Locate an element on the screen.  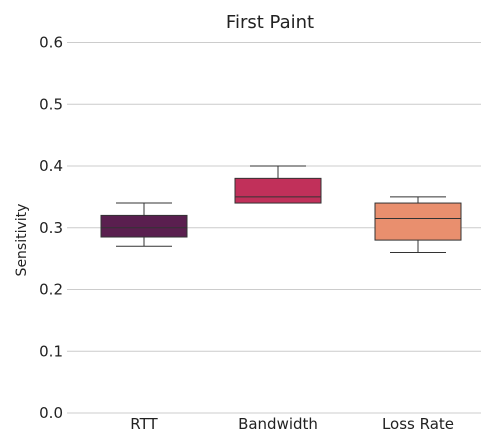
y-tick-label: 0.1 is located at coordinates (51, 351).